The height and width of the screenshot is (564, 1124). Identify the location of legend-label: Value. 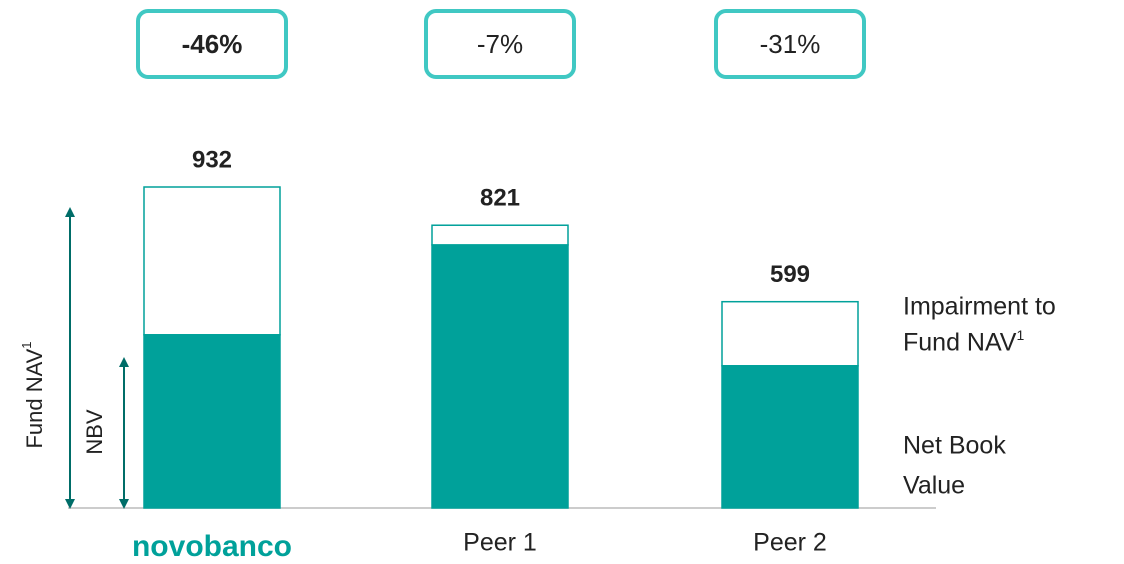
(934, 486).